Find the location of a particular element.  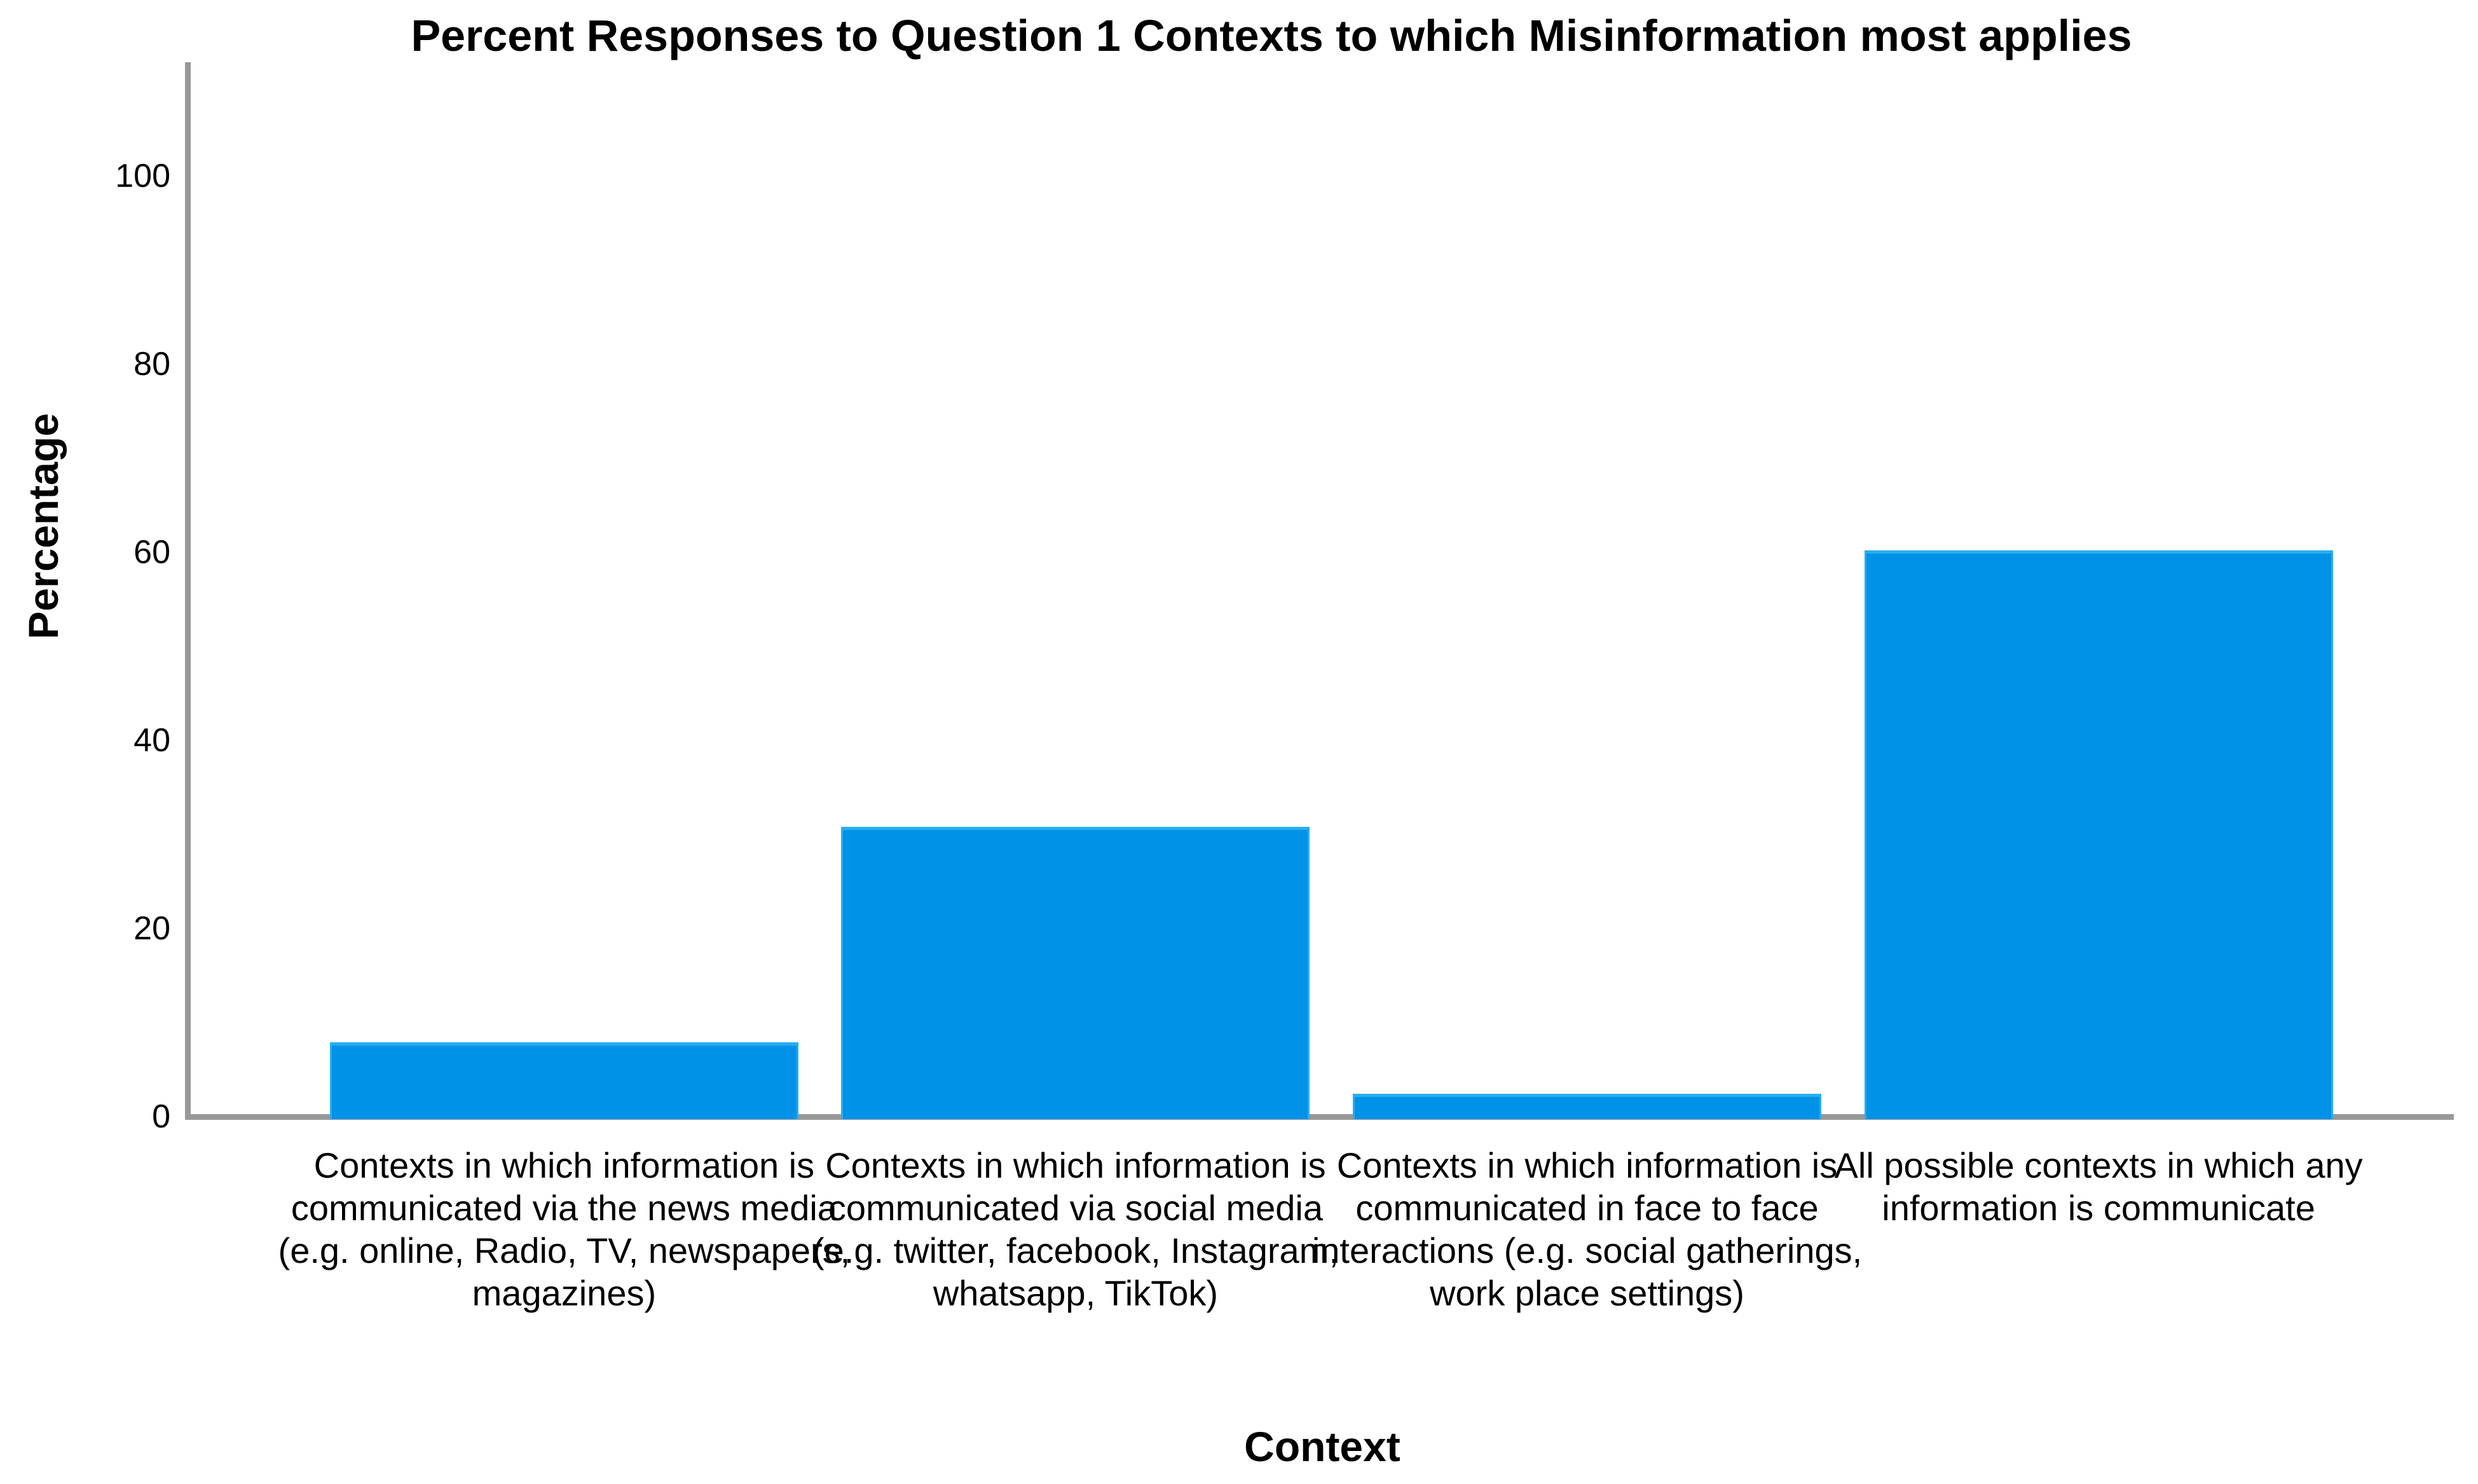

y-tick-label-60: 60 is located at coordinates (151, 553).